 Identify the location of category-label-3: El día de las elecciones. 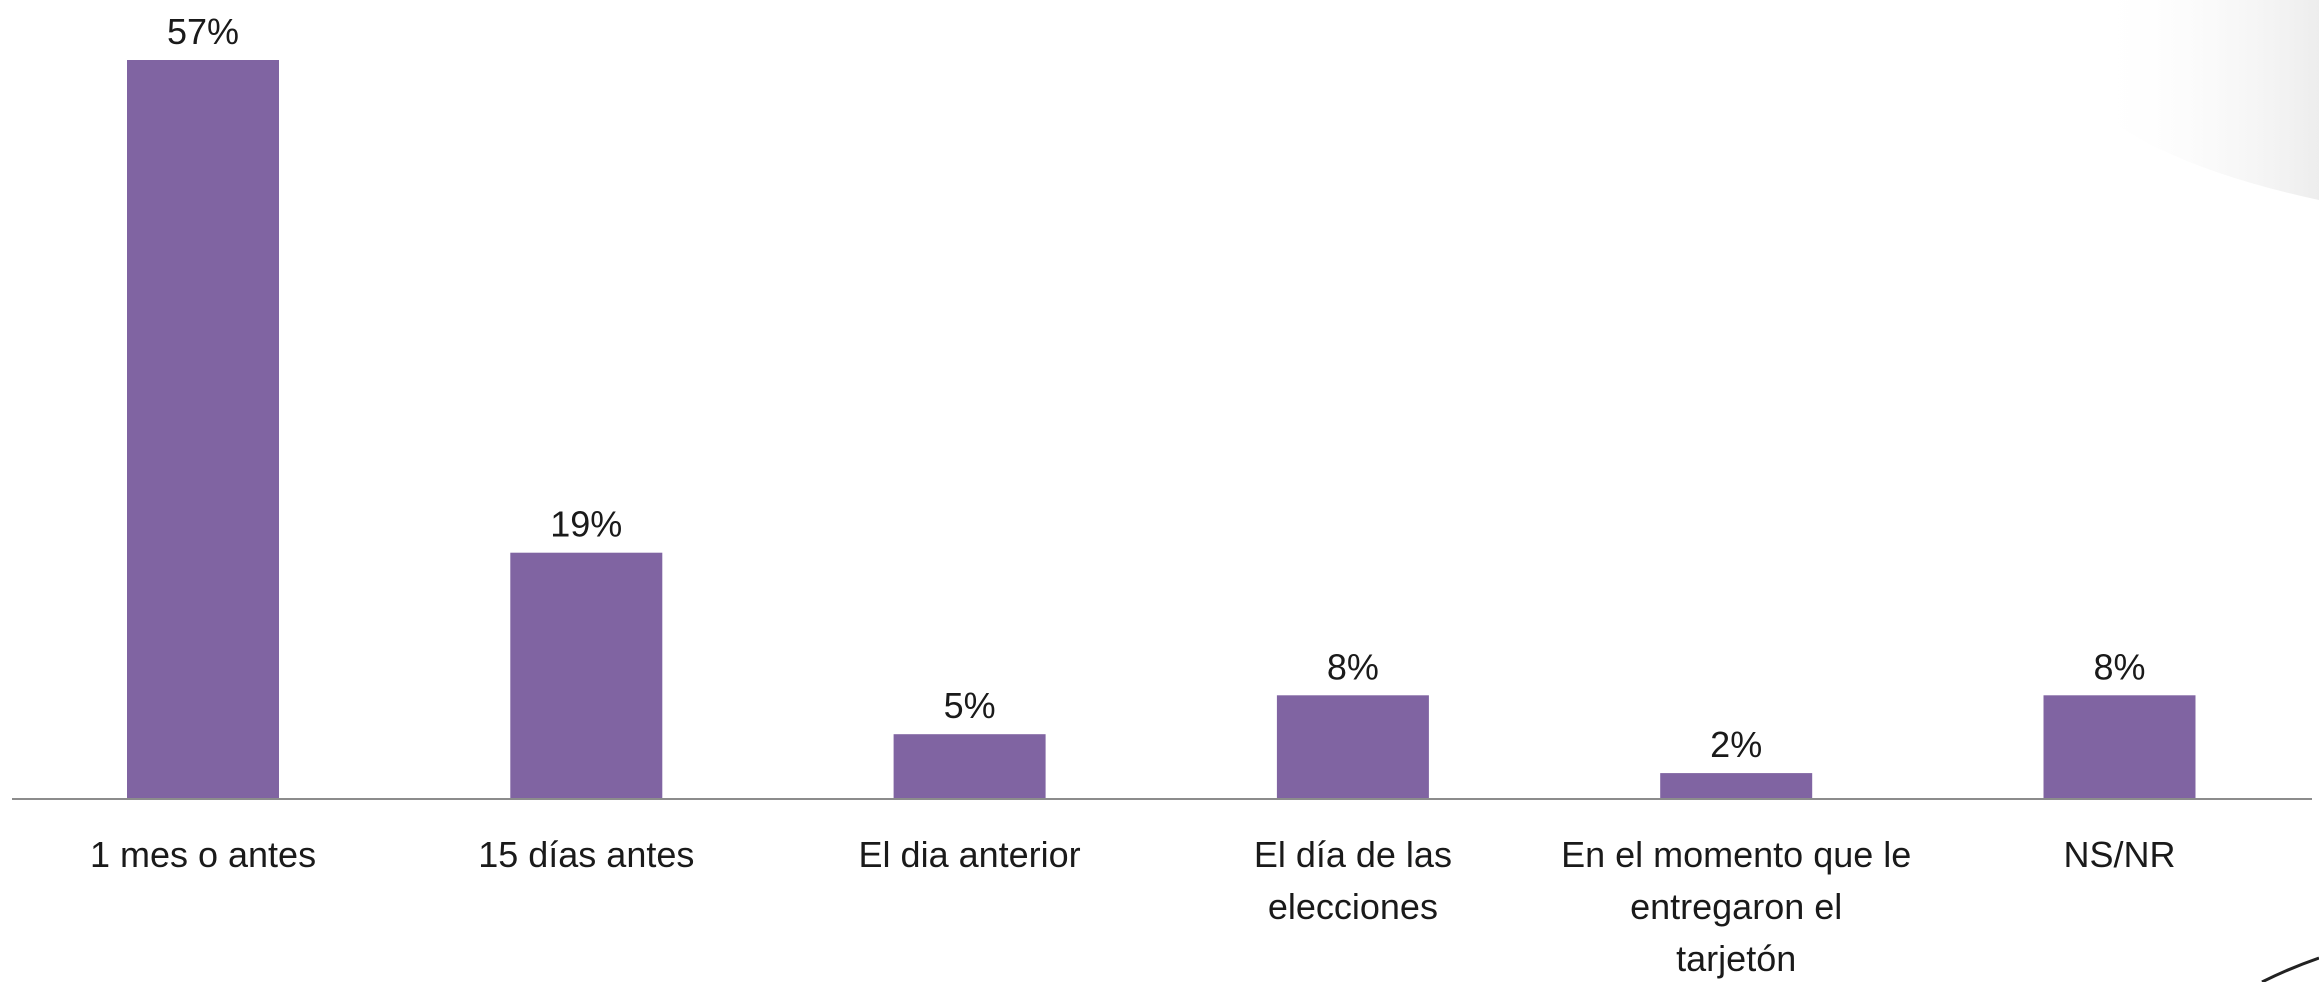
(1353, 880).